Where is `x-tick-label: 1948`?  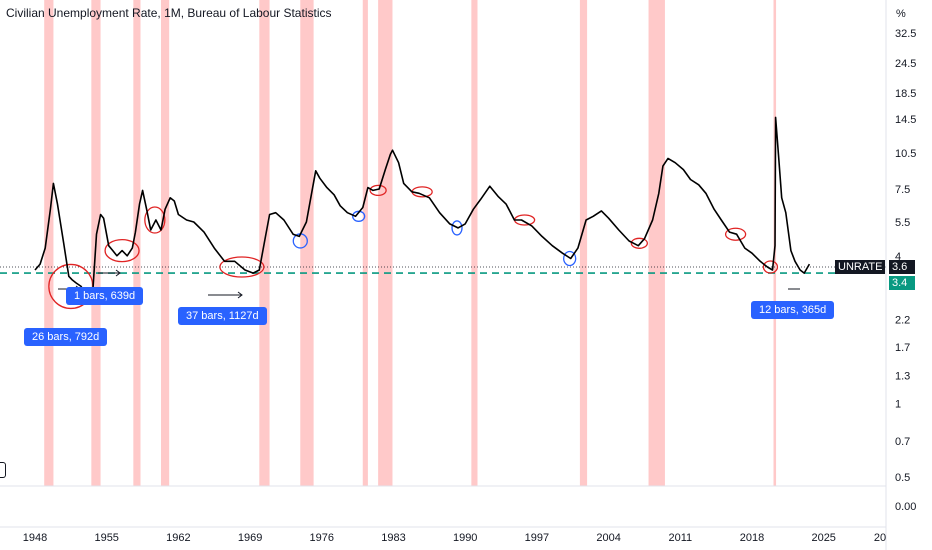
x-tick-label: 1948 is located at coordinates (35, 538).